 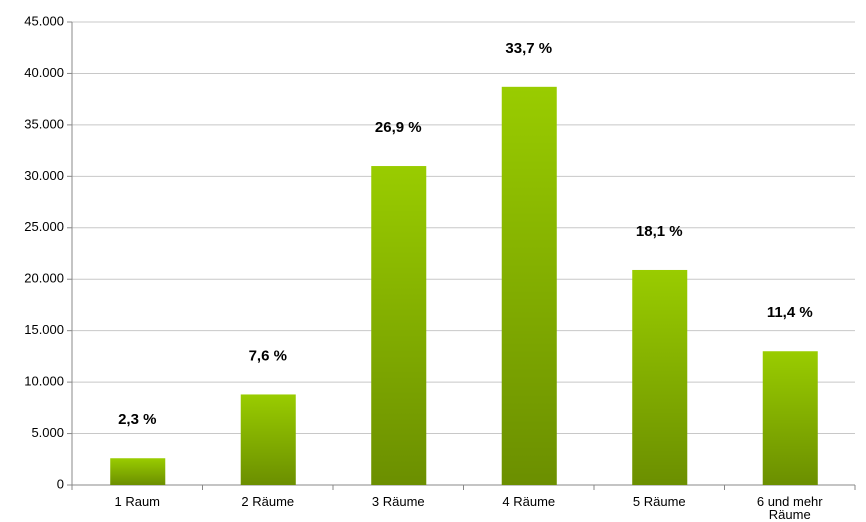 What do you see at coordinates (789, 508) in the screenshot?
I see `x-tick-label: 6 und mehr Räume` at bounding box center [789, 508].